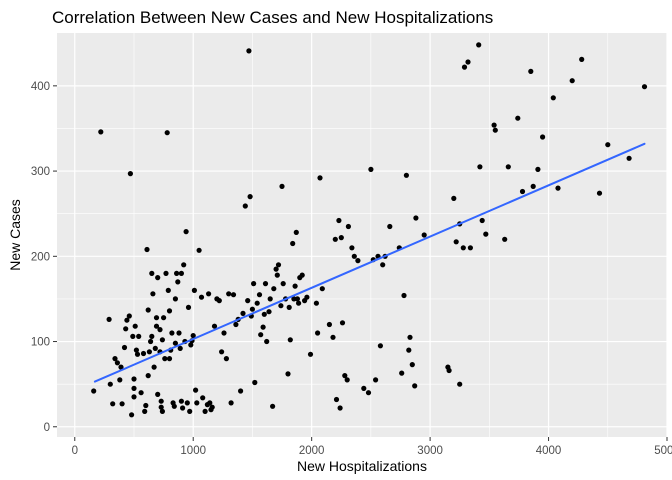 This screenshot has width=672, height=480. I want to click on x-tick-label: 3000, so click(430, 451).